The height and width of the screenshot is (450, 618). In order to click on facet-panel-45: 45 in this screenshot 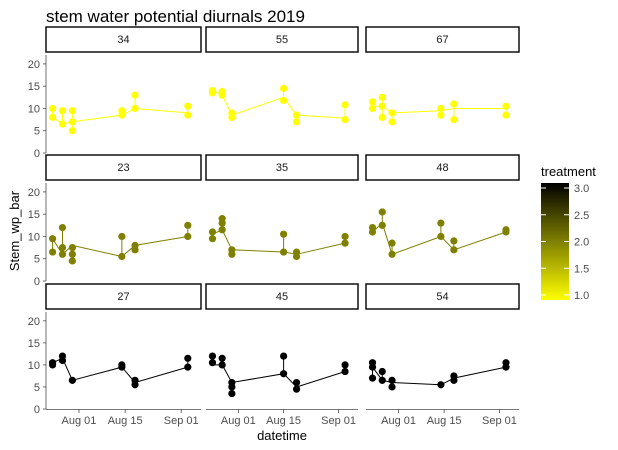, I will do `click(282, 340)`.